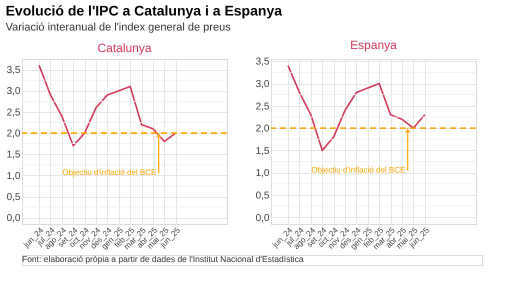  What do you see at coordinates (119, 28) in the screenshot?
I see `chart-subtitle: Variació interanual de l'index general de preus` at bounding box center [119, 28].